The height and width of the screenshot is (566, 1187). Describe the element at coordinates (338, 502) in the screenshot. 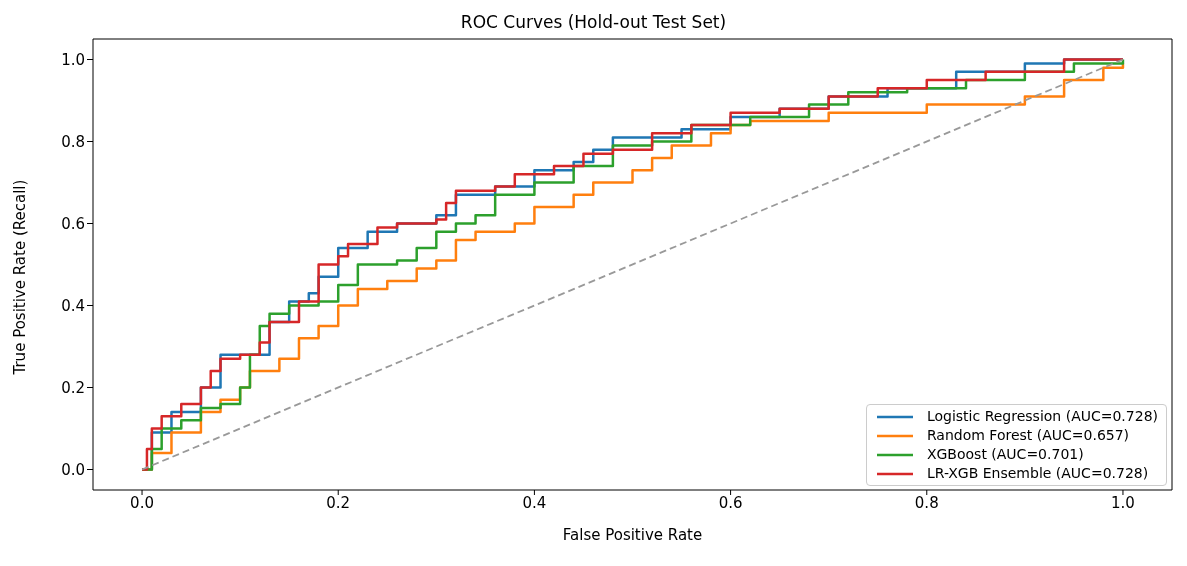

I see `x-tick-label: 0.2` at that location.